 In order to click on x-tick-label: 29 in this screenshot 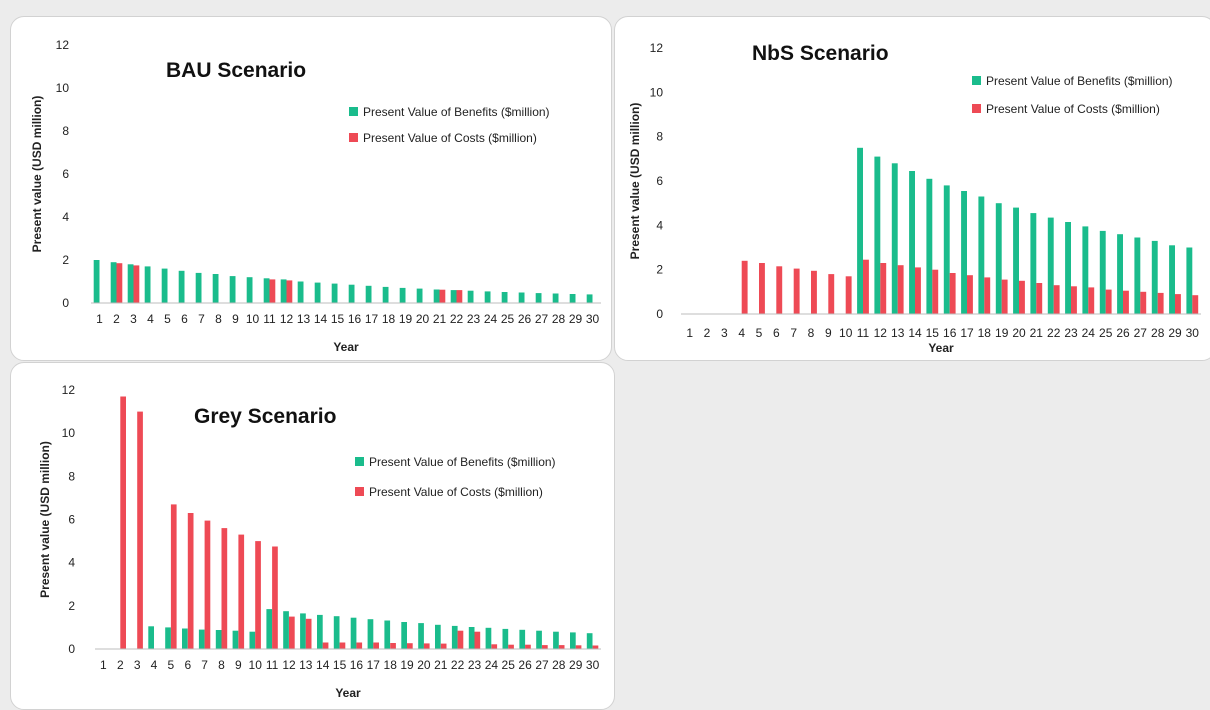, I will do `click(576, 665)`.